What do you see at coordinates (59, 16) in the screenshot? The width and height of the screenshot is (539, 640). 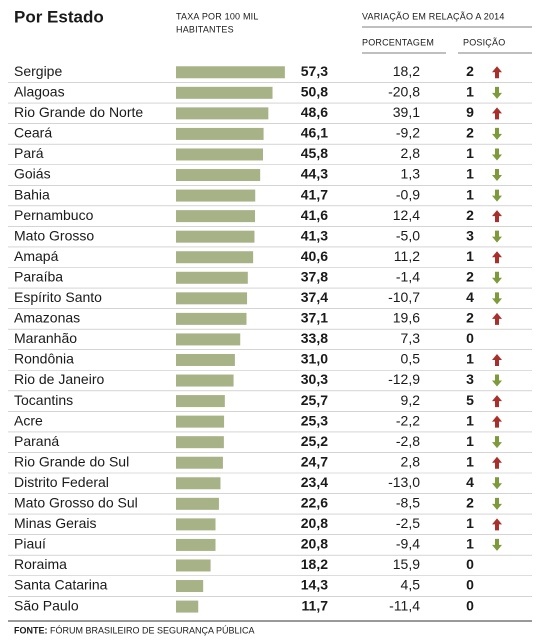 I see `title: Por Estado` at bounding box center [59, 16].